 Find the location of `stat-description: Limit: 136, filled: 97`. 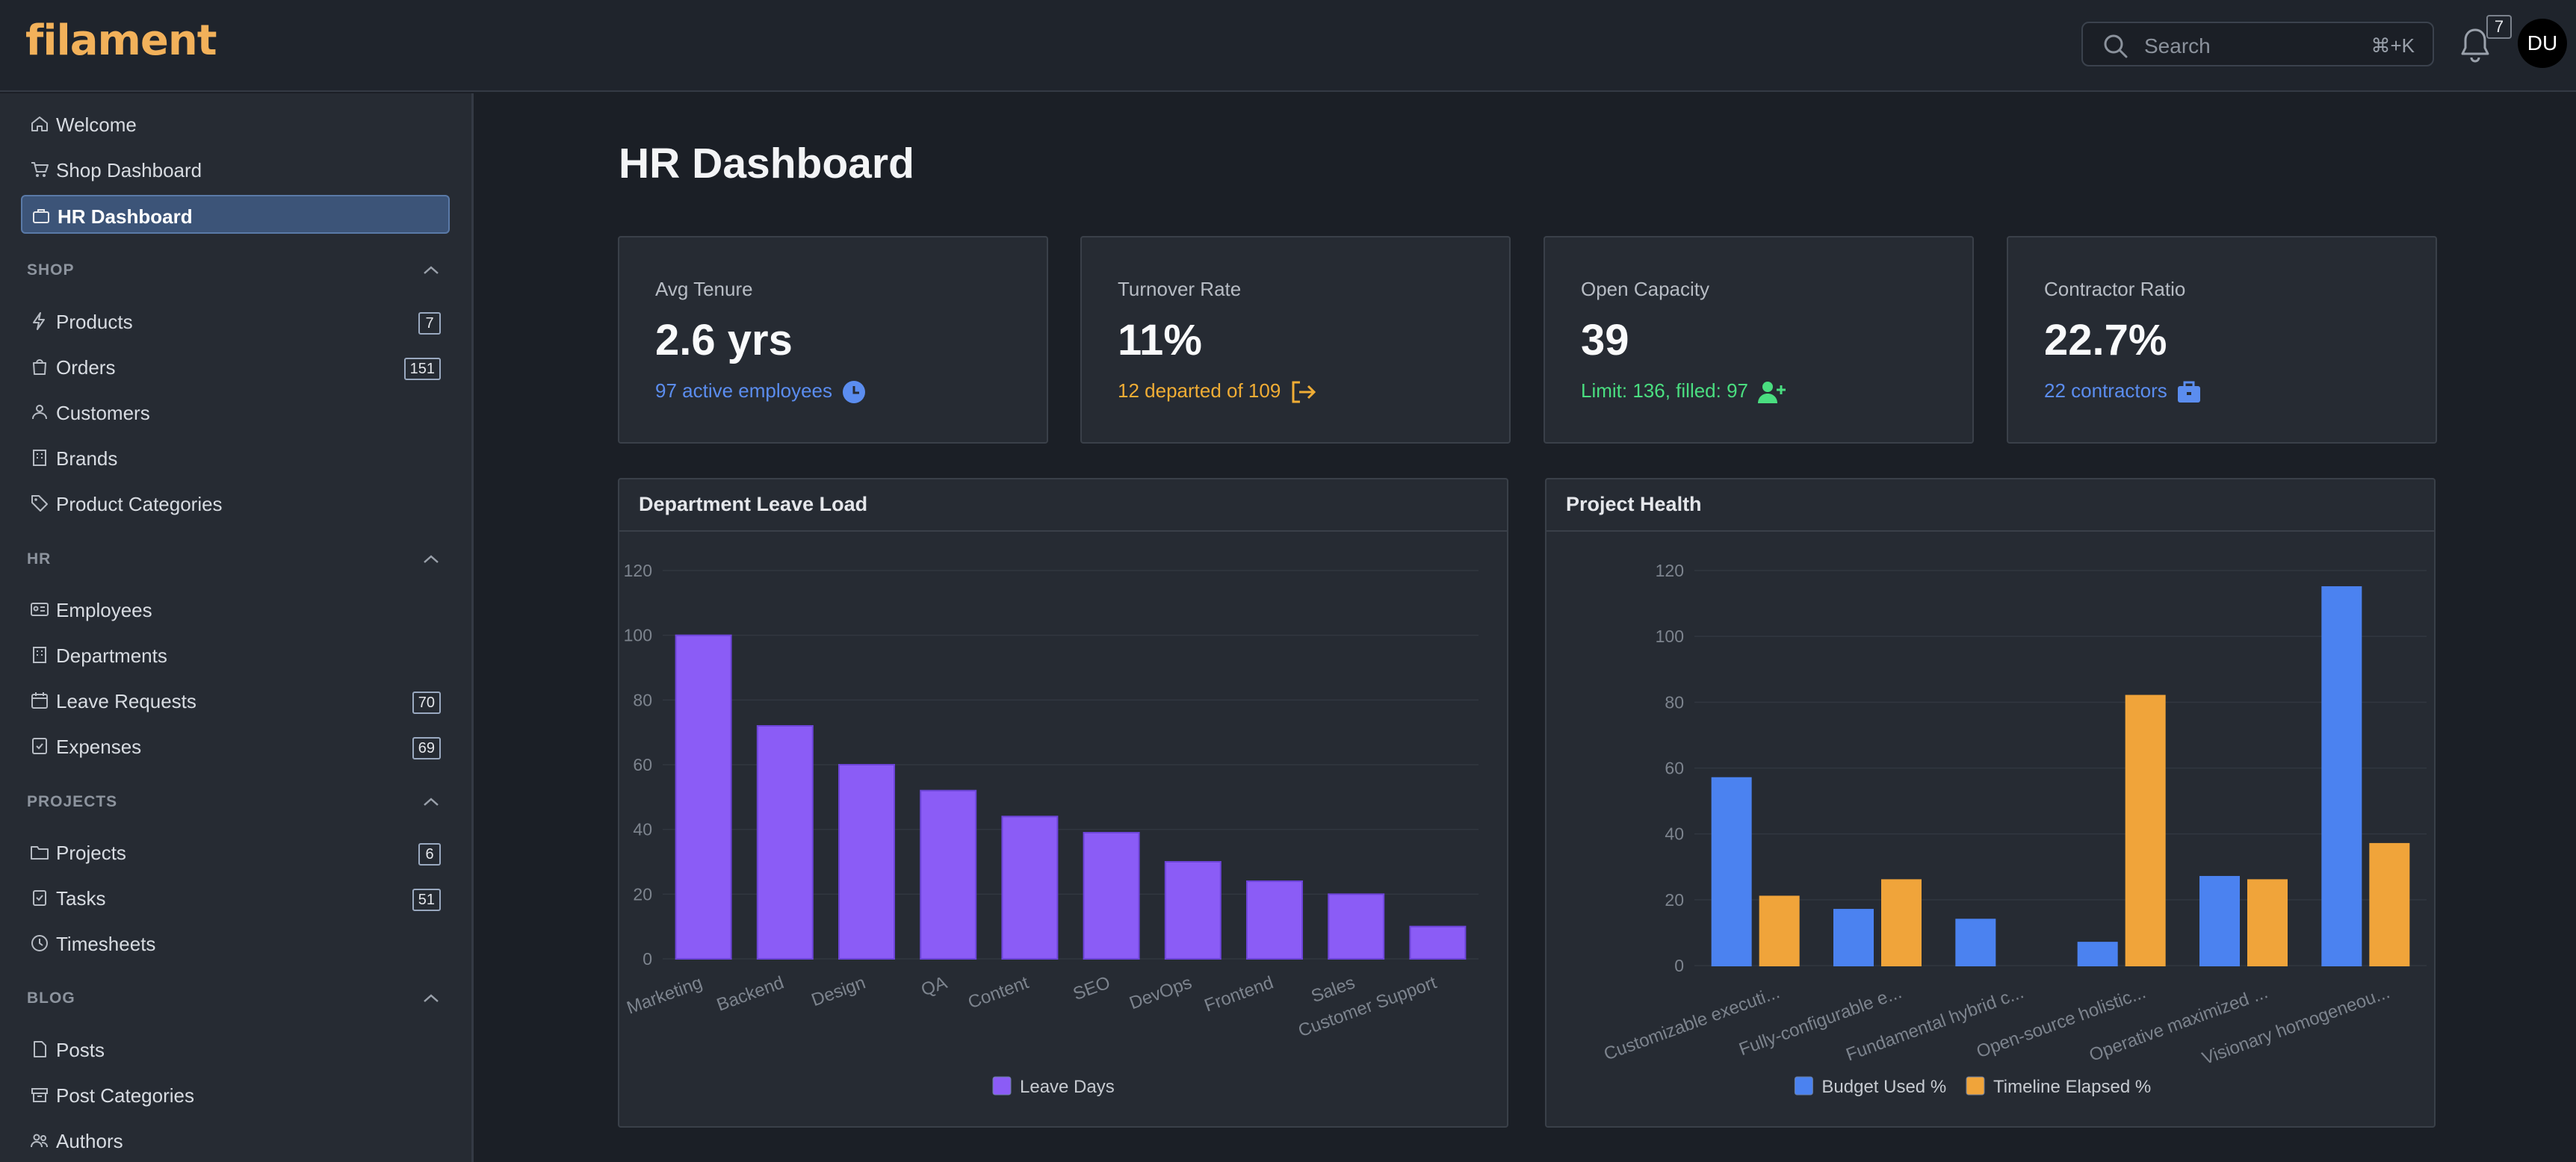

stat-description: Limit: 136, filled: 97 is located at coordinates (1684, 392).